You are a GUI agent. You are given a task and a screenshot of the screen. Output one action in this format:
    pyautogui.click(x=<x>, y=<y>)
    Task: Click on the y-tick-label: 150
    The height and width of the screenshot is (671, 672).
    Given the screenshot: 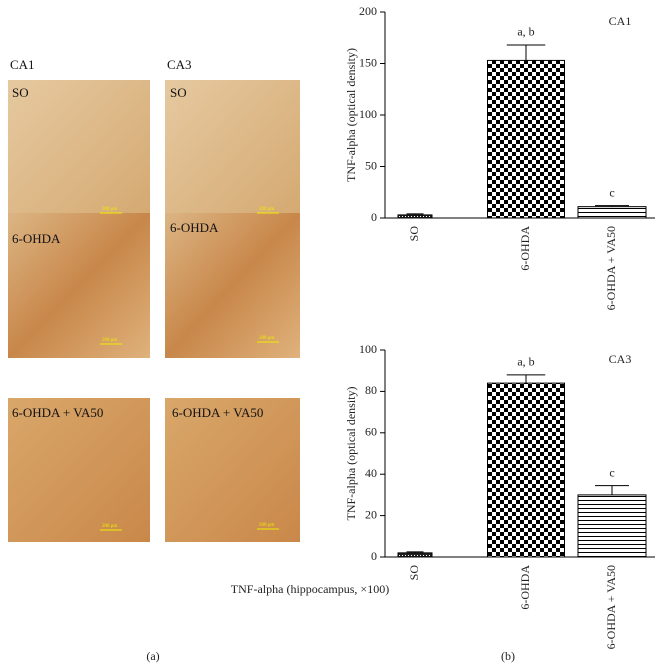 What is the action you would take?
    pyautogui.click(x=368, y=62)
    